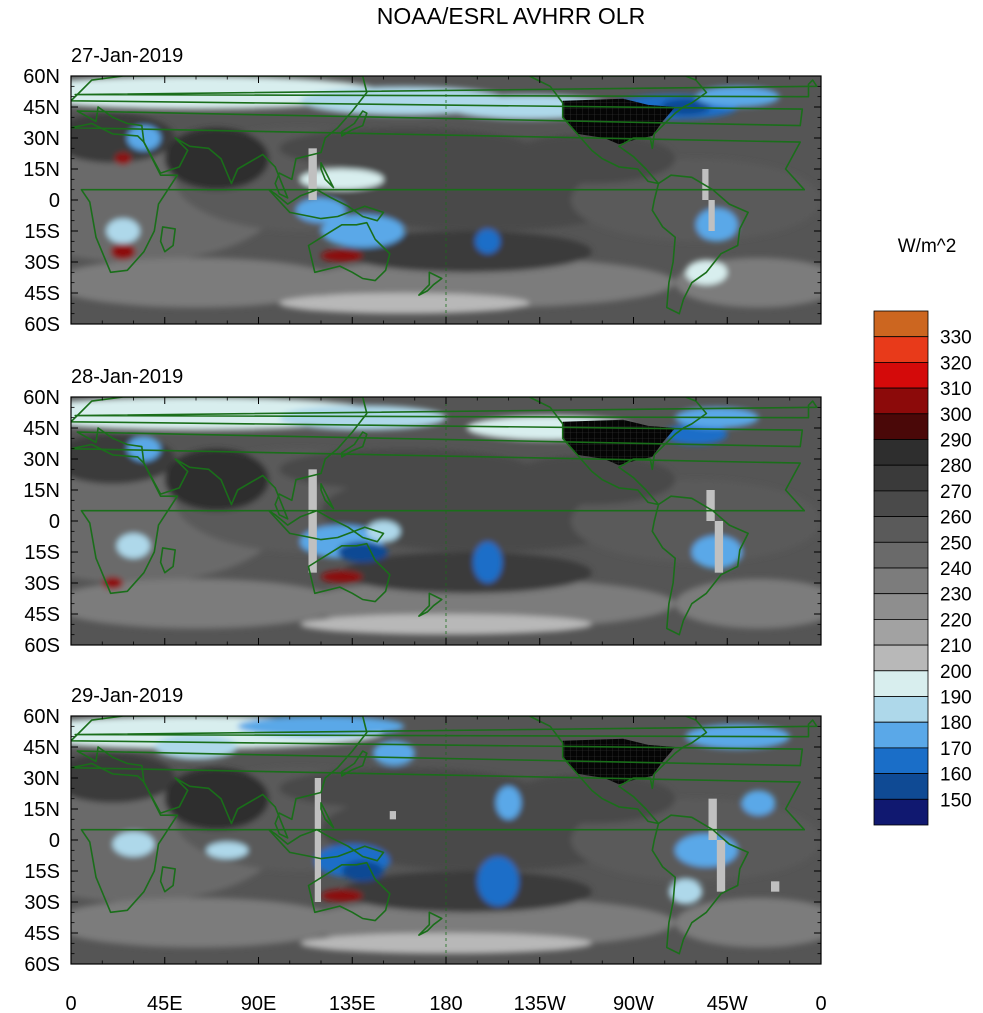  I want to click on legend-level: 320, so click(956, 363).